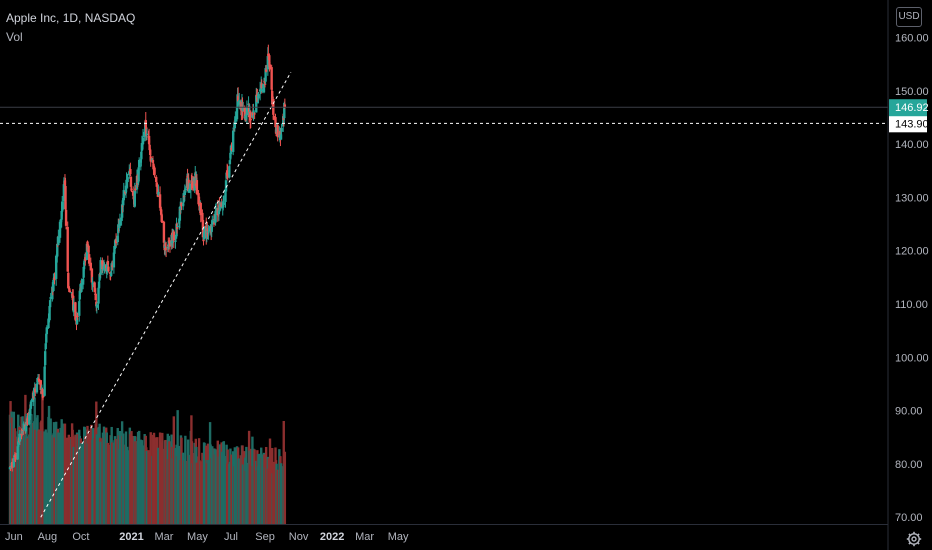  I want to click on volume-label: Vol, so click(14, 37).